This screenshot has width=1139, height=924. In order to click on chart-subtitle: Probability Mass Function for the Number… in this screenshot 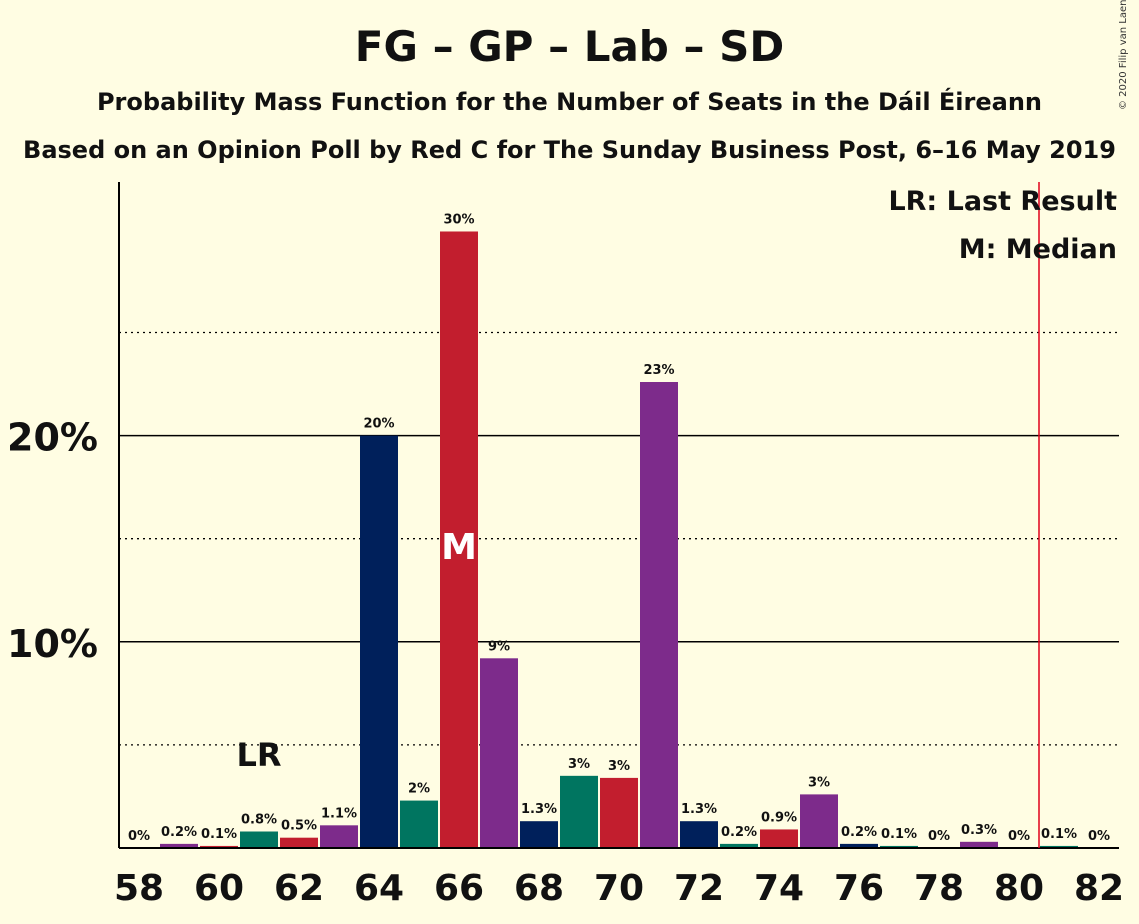, I will do `click(569, 102)`.